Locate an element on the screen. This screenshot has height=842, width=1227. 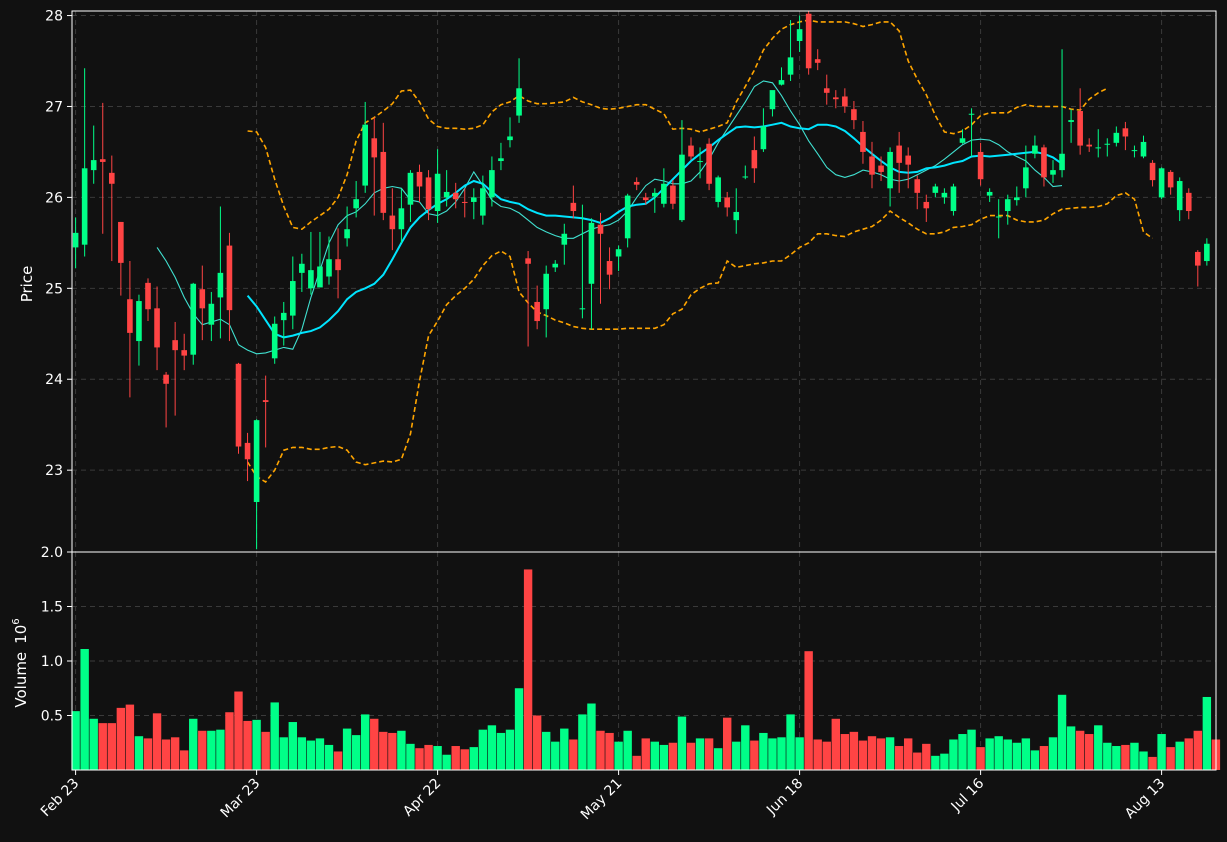
price-tick-label: 27 is located at coordinates (54, 107).